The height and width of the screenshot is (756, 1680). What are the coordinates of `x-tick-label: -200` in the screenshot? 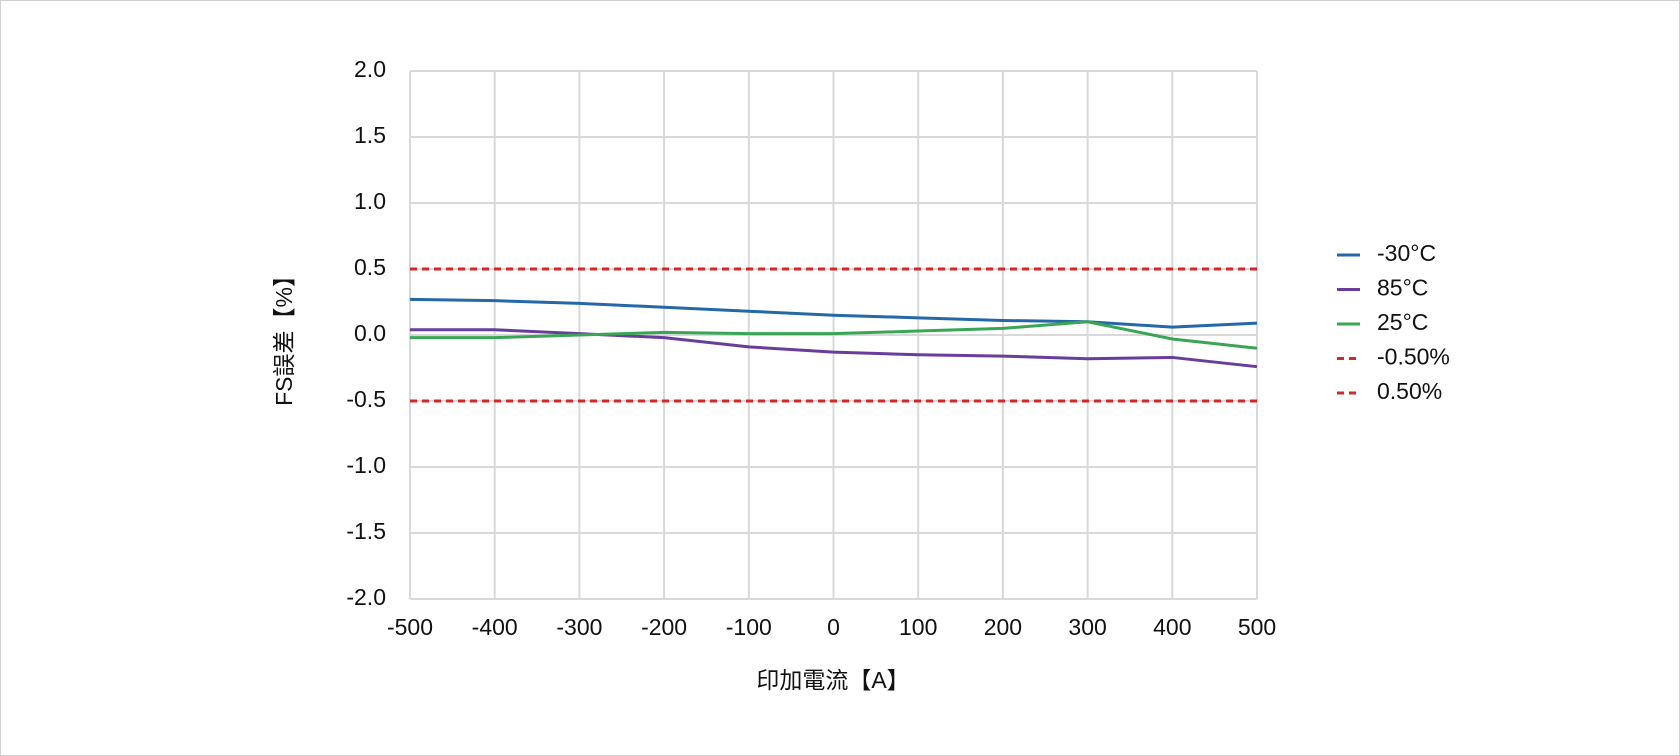 It's located at (664, 627).